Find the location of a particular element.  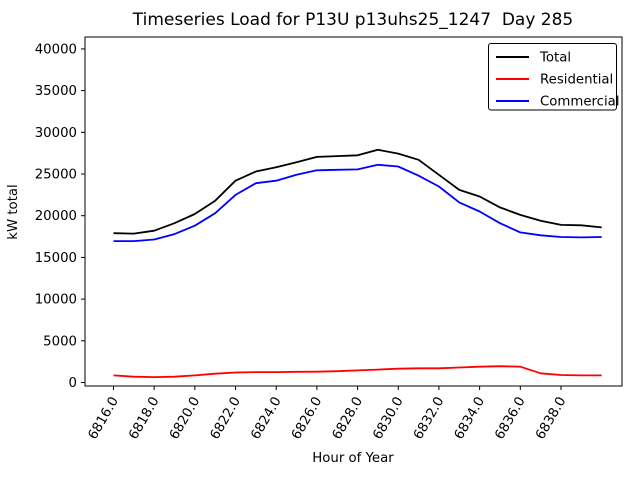

x-tick-label: 6820.0 is located at coordinates (185, 419).